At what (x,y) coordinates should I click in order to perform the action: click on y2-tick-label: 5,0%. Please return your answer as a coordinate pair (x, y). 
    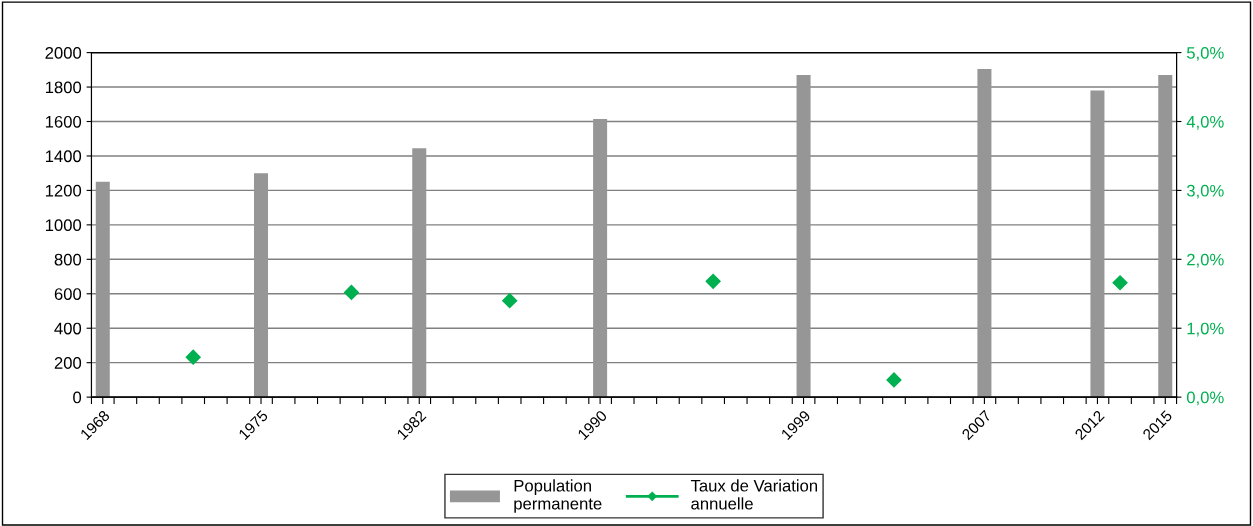
    Looking at the image, I should click on (1205, 54).